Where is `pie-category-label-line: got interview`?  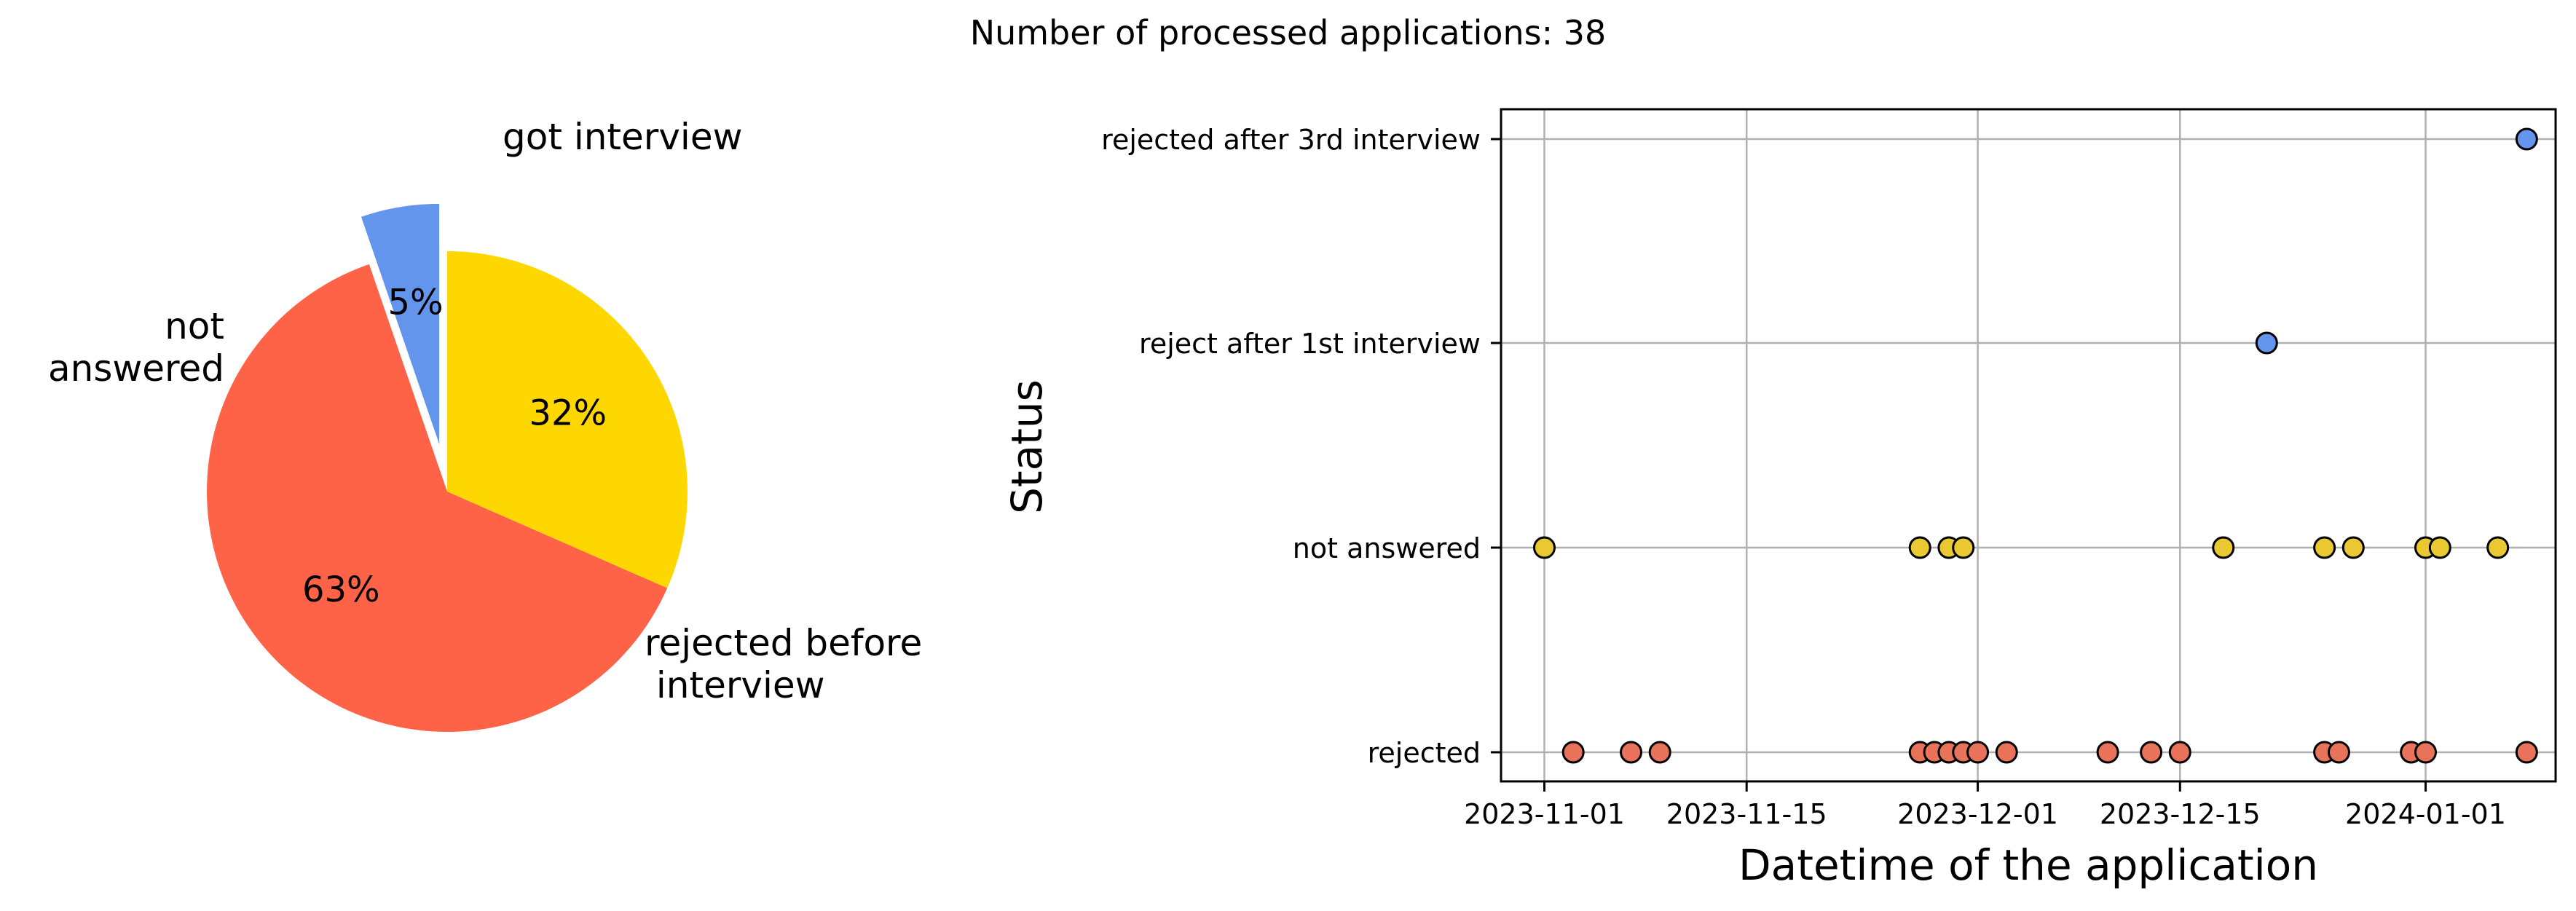
pie-category-label-line: got interview is located at coordinates (622, 137).